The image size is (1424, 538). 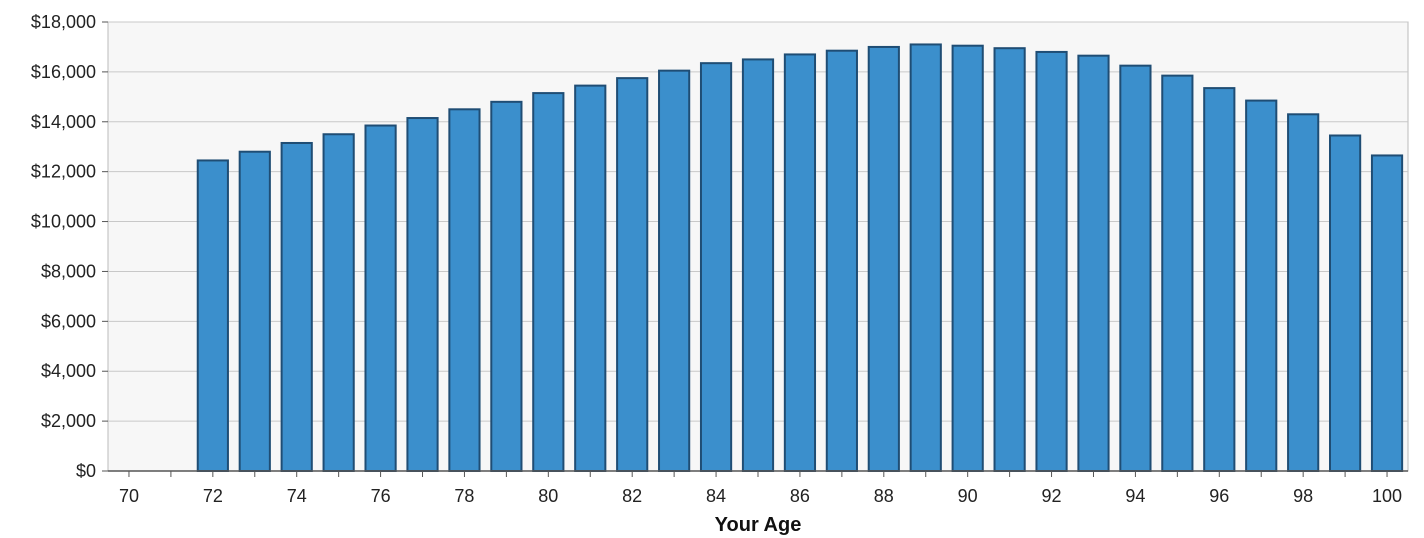 What do you see at coordinates (716, 496) in the screenshot?
I see `x-tick-label: 84` at bounding box center [716, 496].